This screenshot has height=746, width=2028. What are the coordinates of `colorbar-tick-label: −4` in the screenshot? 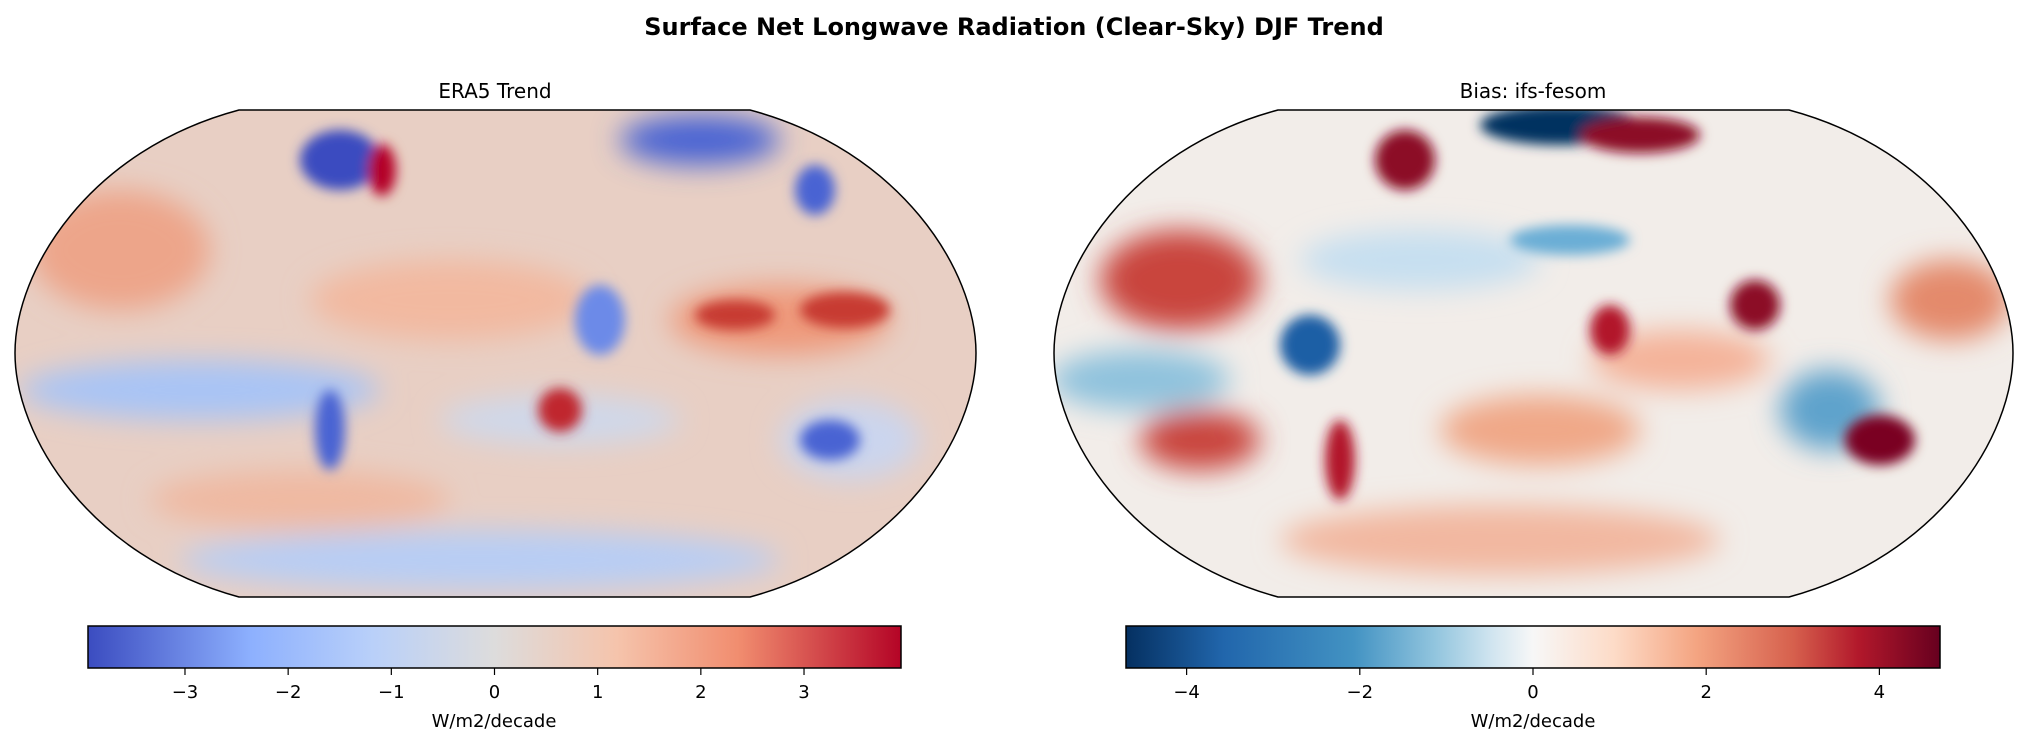 It's located at (1186, 692).